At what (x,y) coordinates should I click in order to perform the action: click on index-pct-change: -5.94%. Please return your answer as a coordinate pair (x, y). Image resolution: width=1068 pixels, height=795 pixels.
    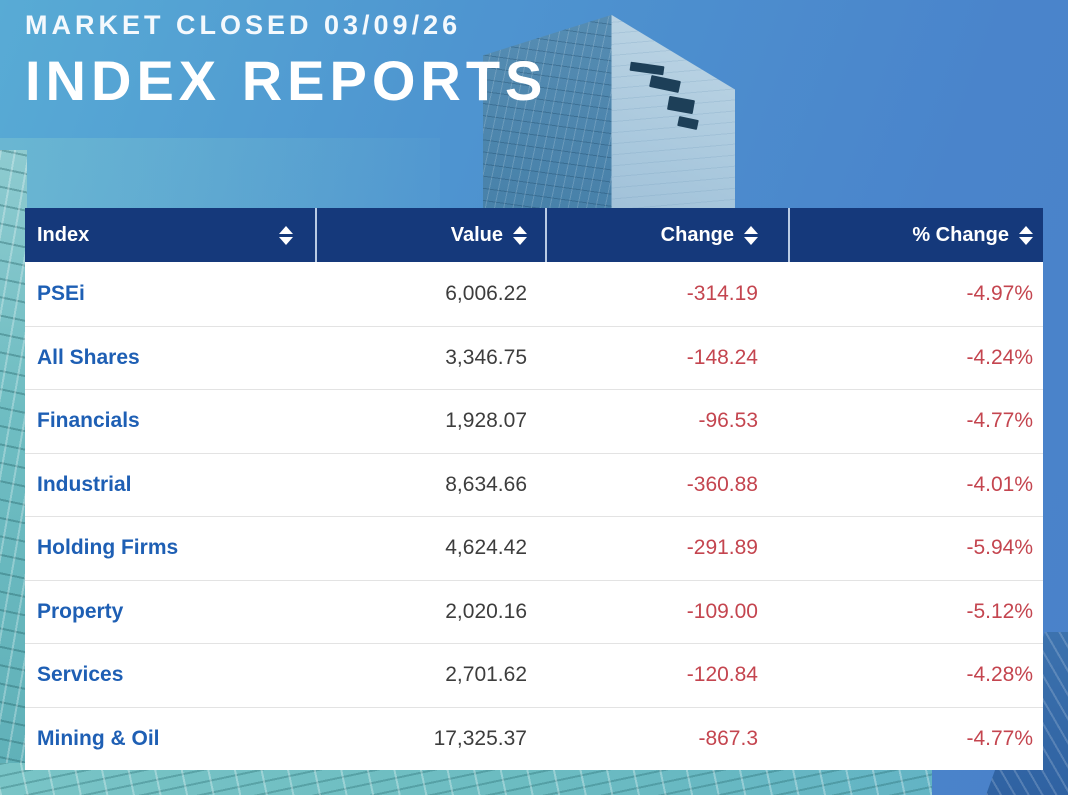
    Looking at the image, I should click on (999, 548).